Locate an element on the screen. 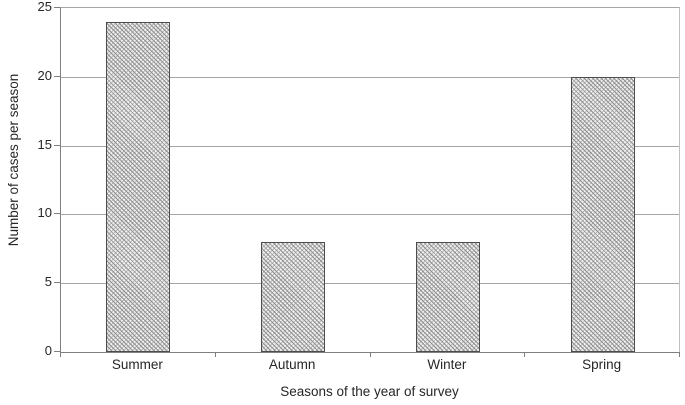 The height and width of the screenshot is (405, 685). y-tick-label: 0 is located at coordinates (48, 350).